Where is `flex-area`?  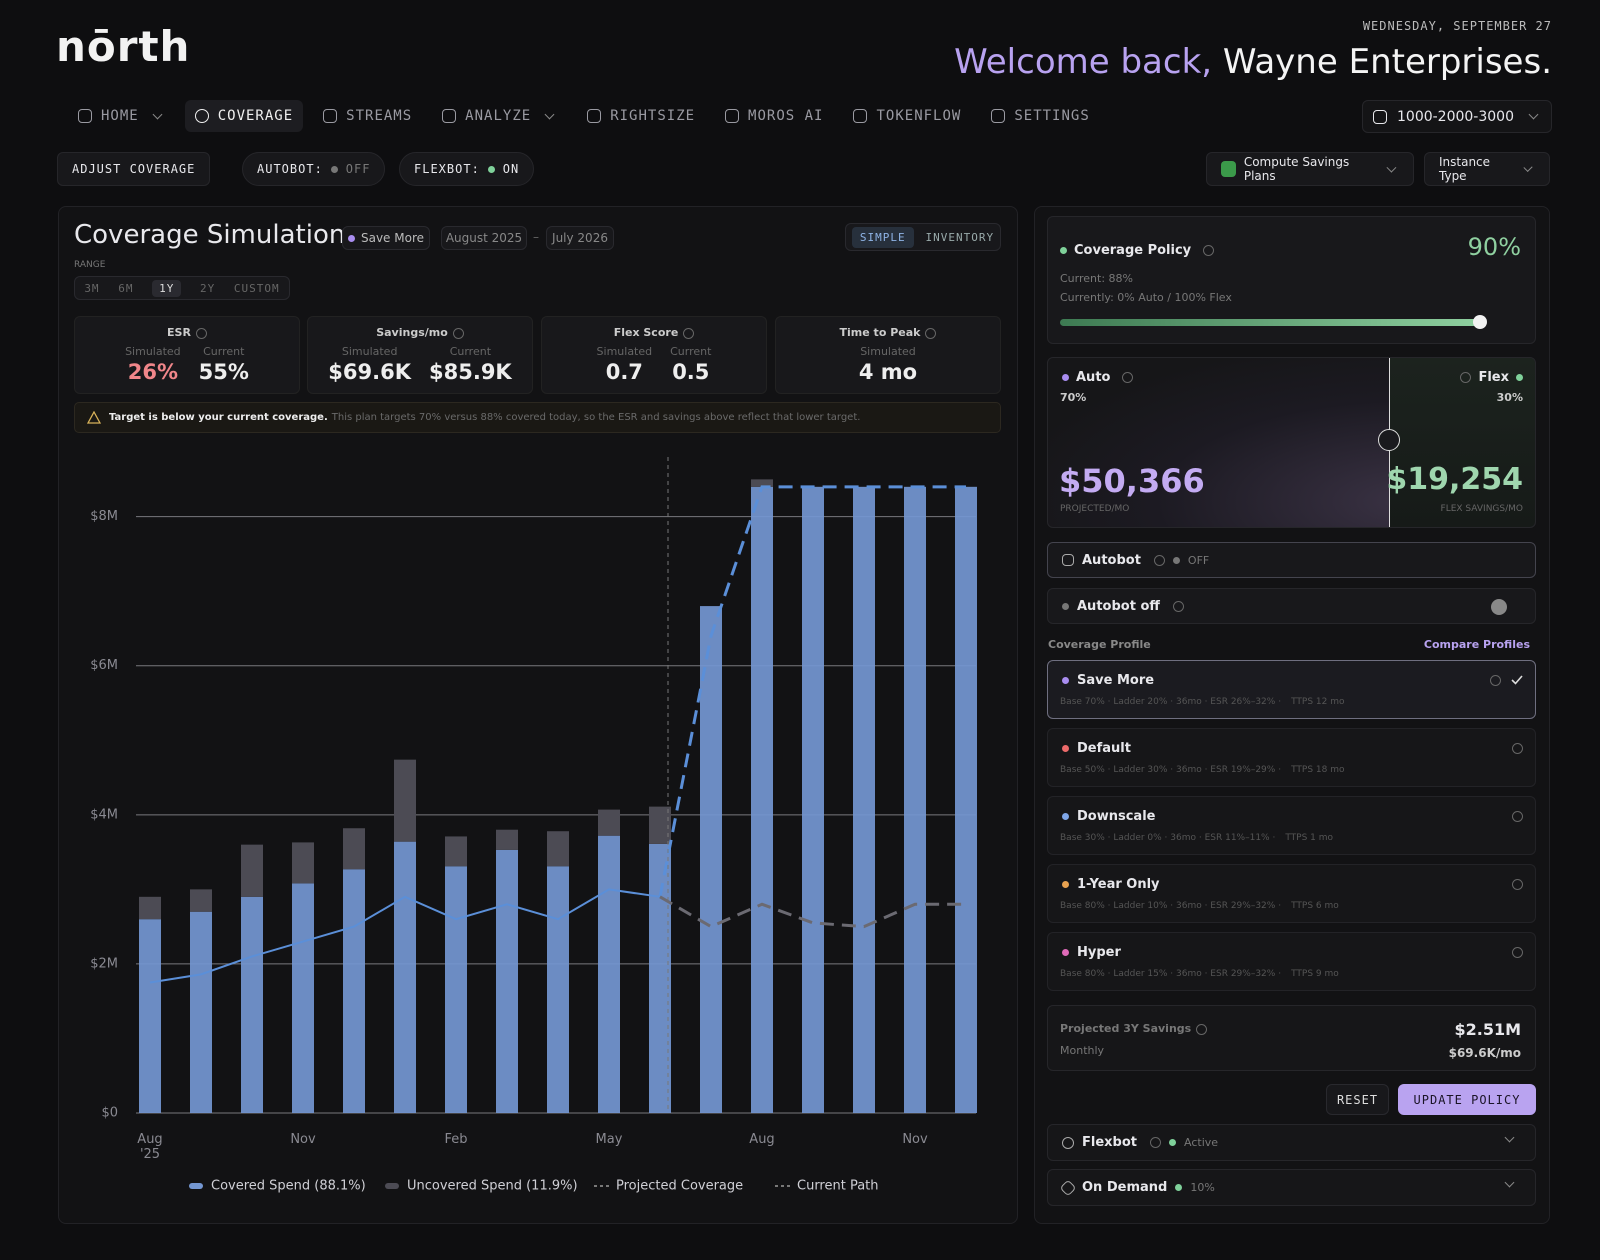
flex-area is located at coordinates (1462, 442).